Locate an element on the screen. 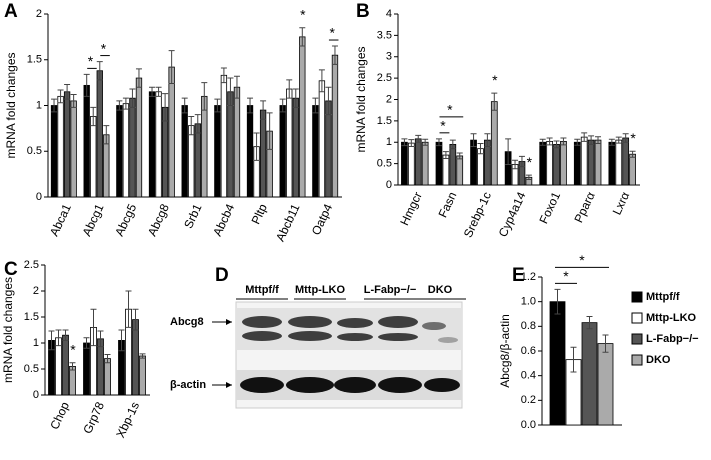 The width and height of the screenshot is (711, 460). band-strip is located at coordinates (349, 329).